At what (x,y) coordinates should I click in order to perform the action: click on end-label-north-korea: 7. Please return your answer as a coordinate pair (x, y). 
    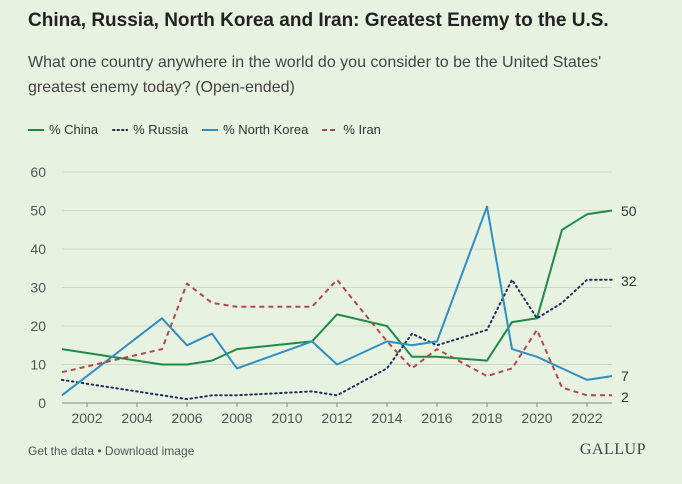
    Looking at the image, I should click on (625, 376).